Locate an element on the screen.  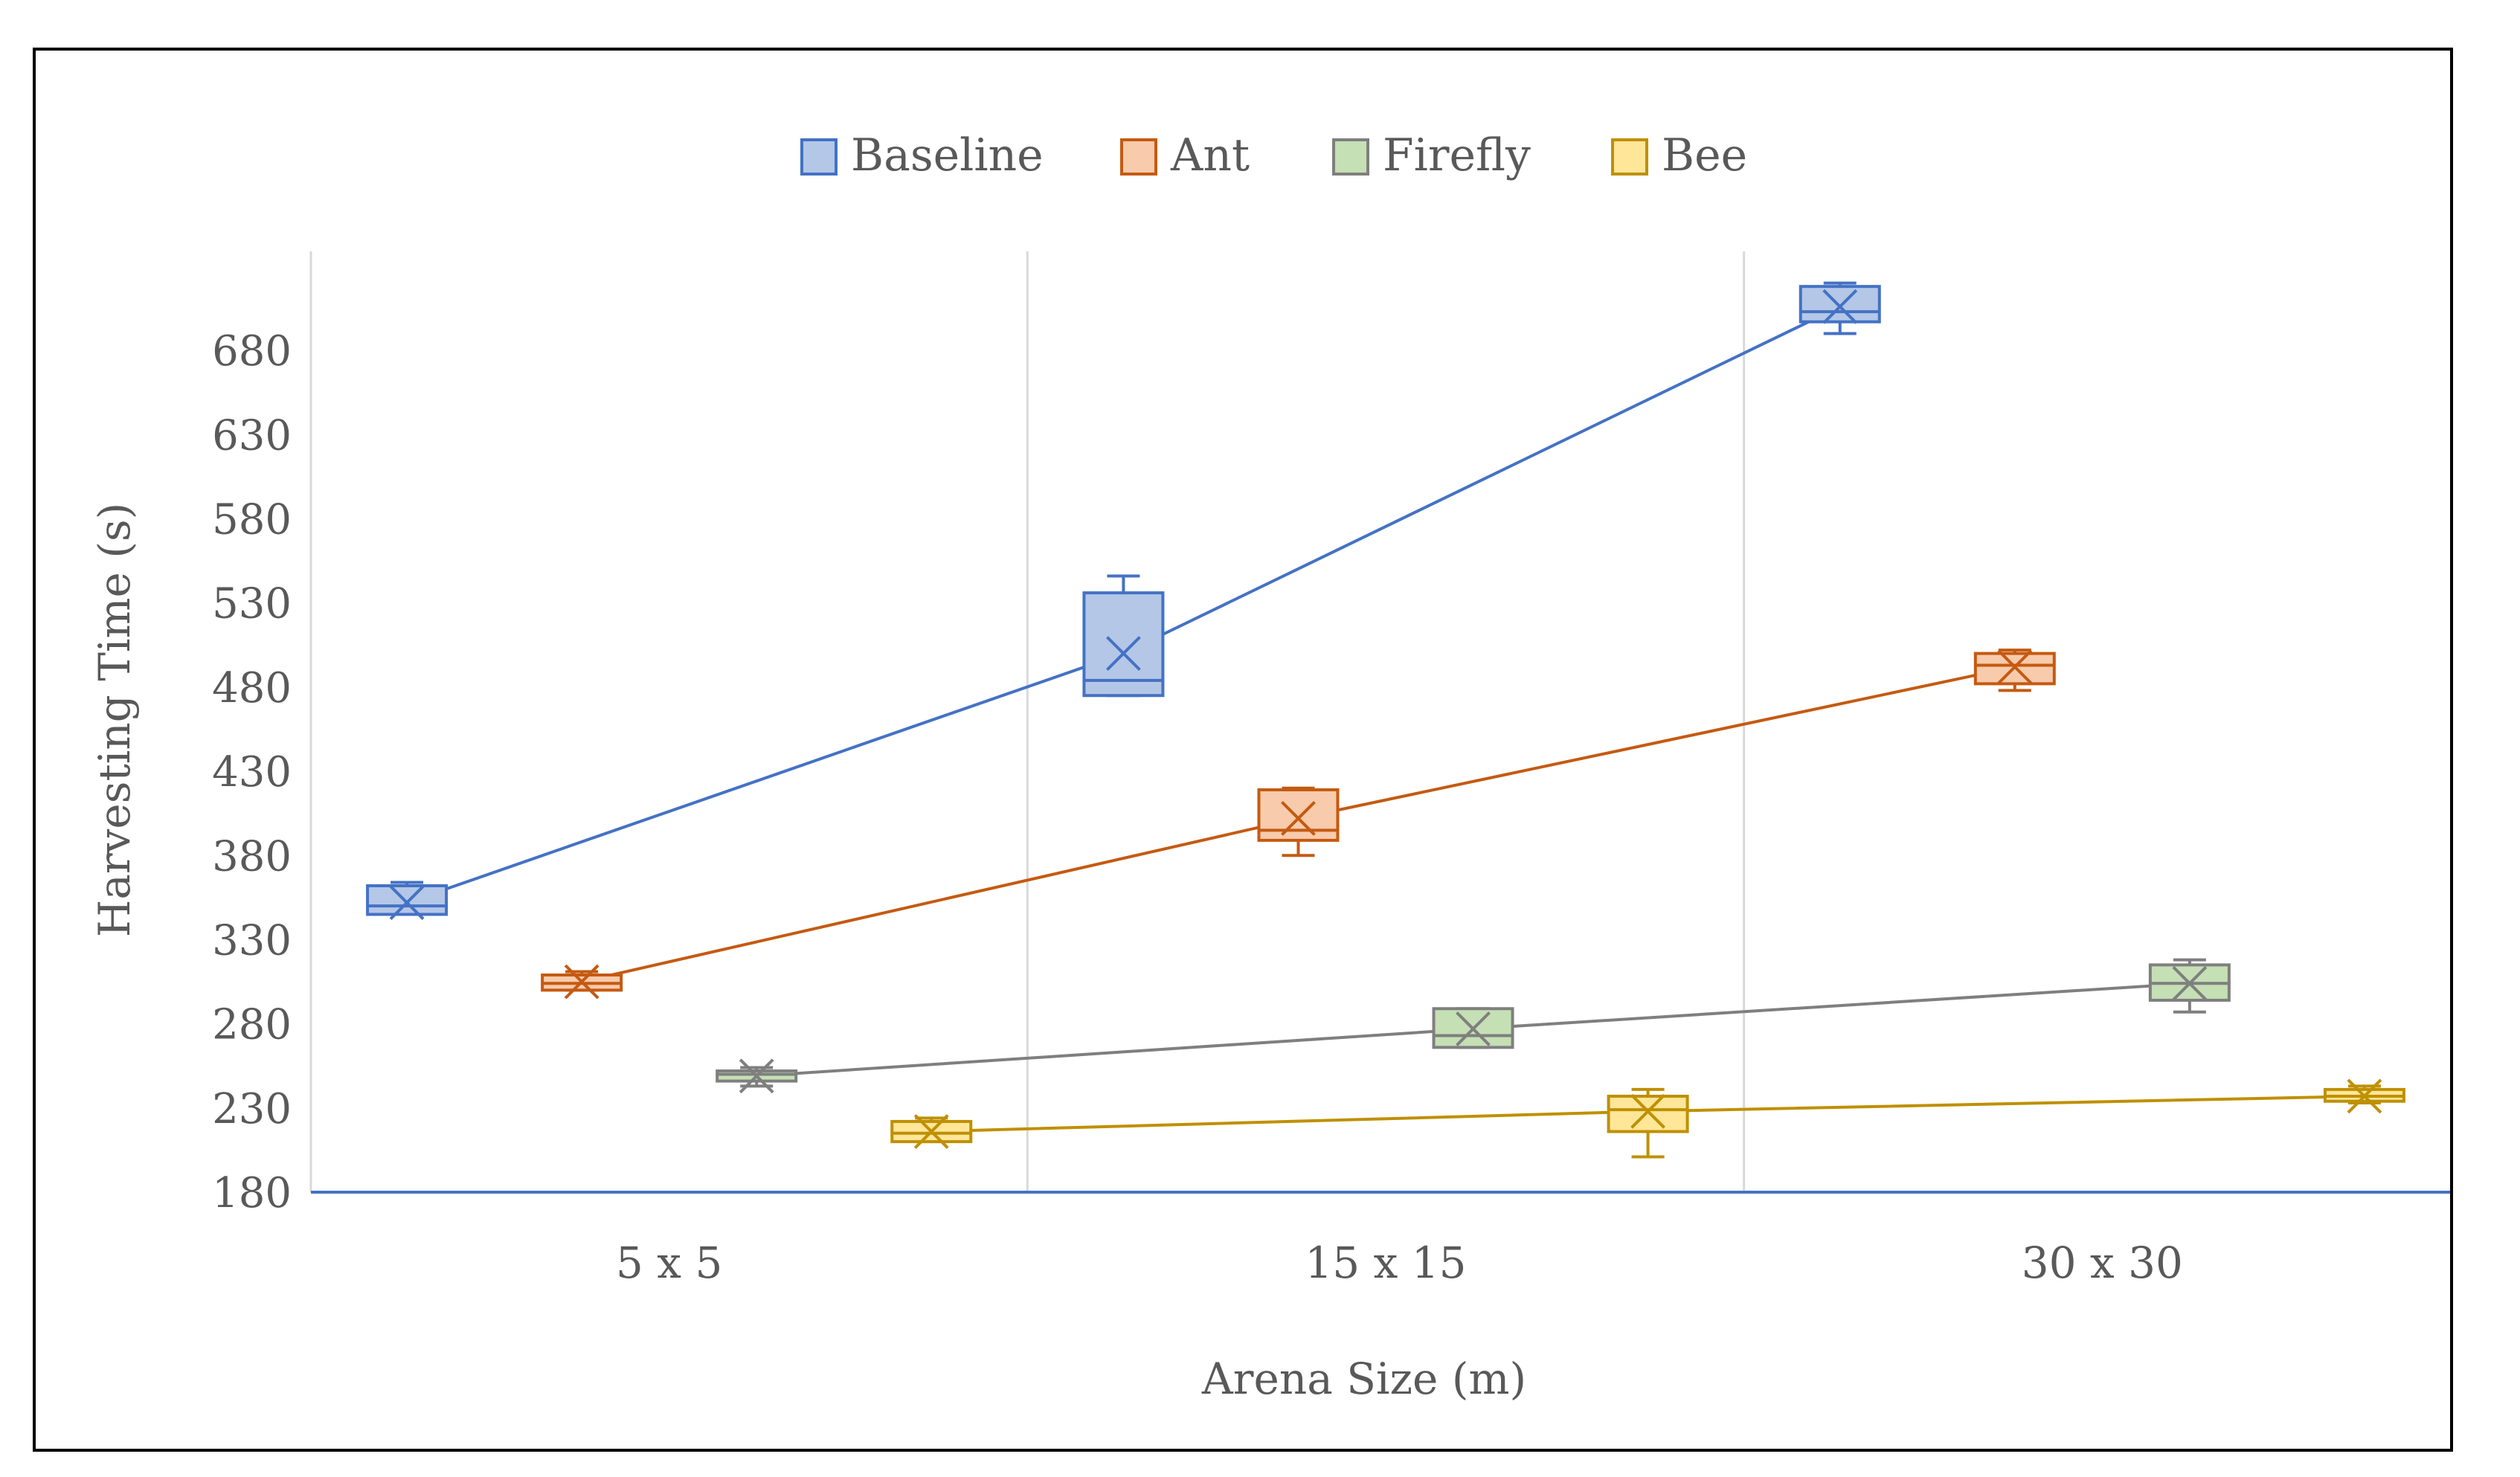
y-tick-label: 230 is located at coordinates (252, 1109).